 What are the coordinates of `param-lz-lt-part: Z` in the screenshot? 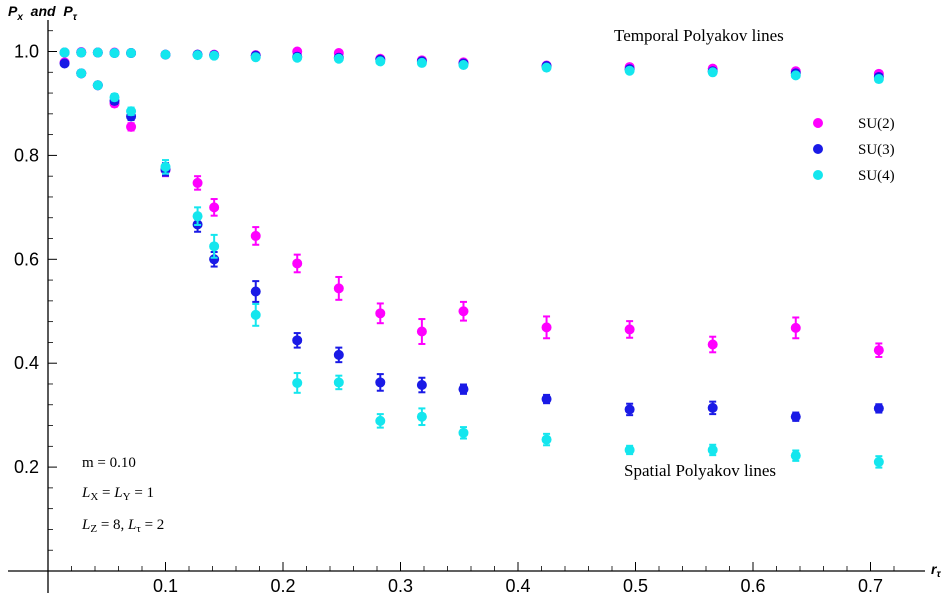 It's located at (93, 529).